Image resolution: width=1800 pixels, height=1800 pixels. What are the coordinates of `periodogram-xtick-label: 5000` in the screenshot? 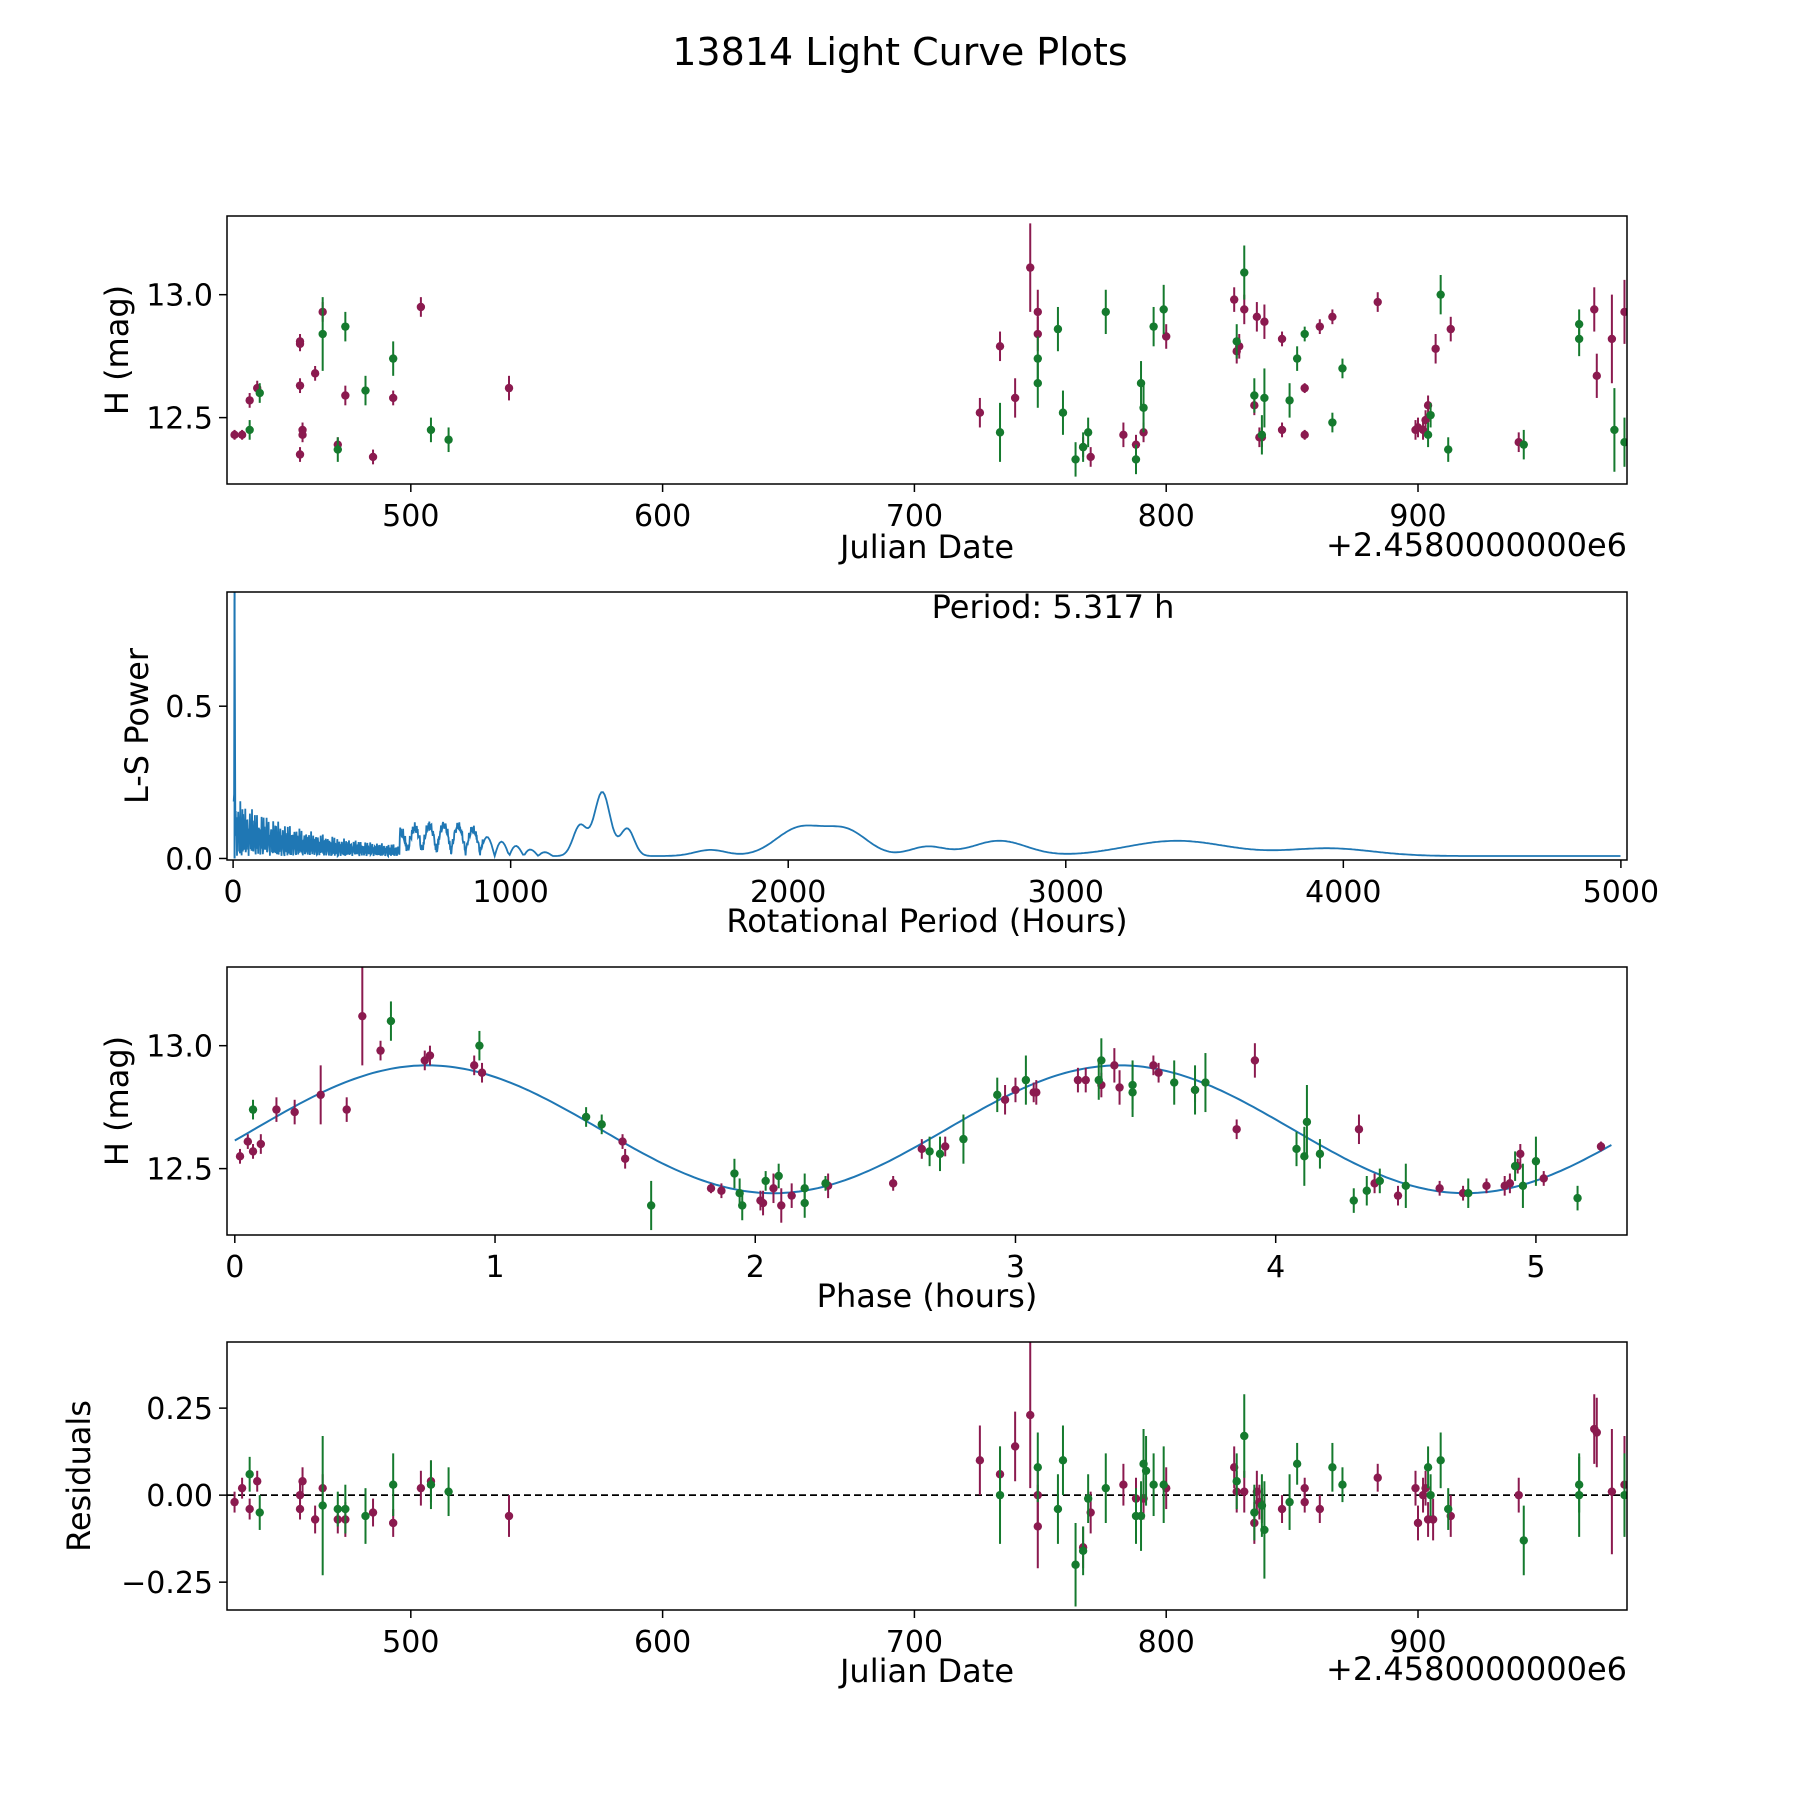 It's located at (1621, 892).